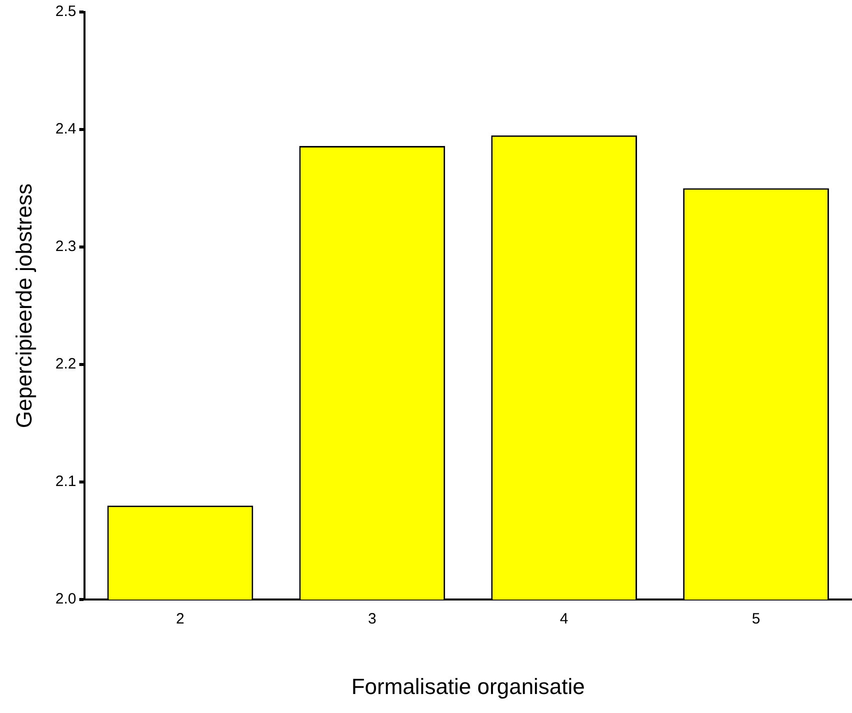  I want to click on x-tick-label: 2, so click(180, 619).